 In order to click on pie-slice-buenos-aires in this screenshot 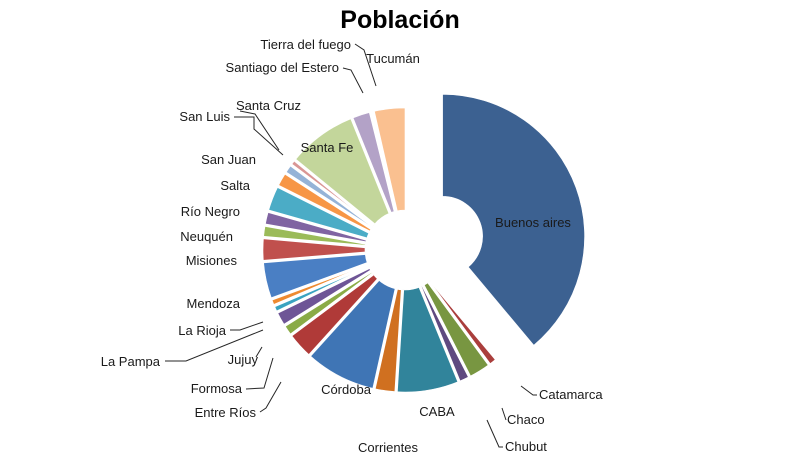, I will do `click(513, 220)`.